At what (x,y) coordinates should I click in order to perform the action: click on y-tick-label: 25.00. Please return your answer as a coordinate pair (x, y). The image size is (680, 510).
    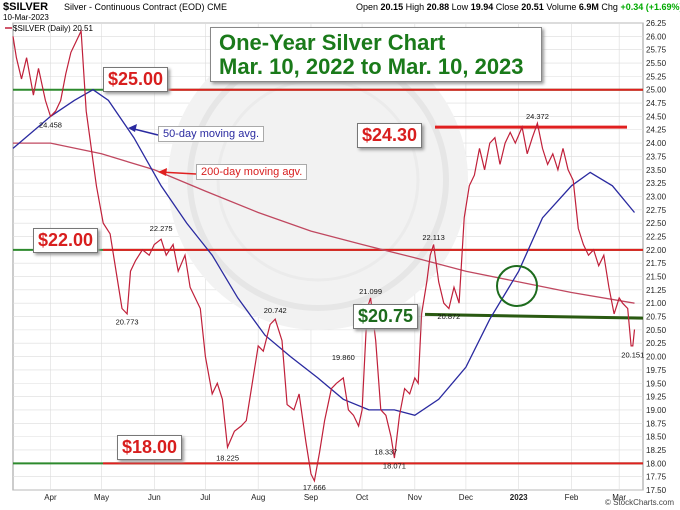
    Looking at the image, I should click on (656, 90).